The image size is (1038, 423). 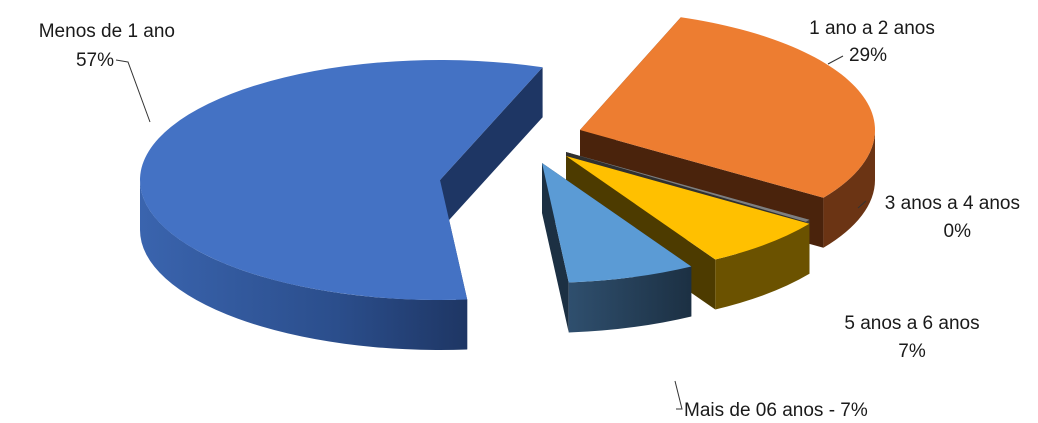 I want to click on slice-top-5-a-6-anos, so click(x=688, y=208).